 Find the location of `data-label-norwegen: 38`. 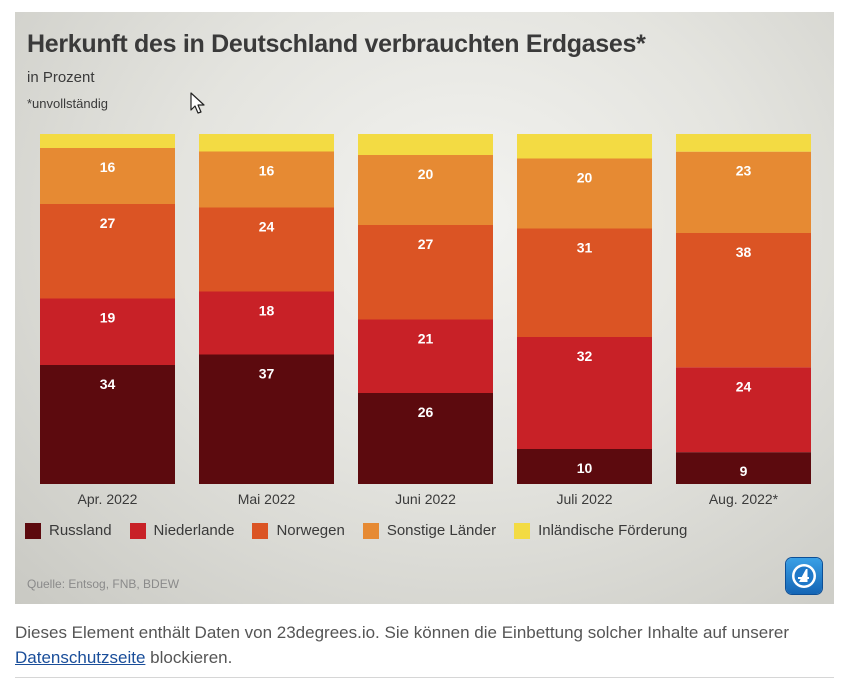

data-label-norwegen: 38 is located at coordinates (744, 252).